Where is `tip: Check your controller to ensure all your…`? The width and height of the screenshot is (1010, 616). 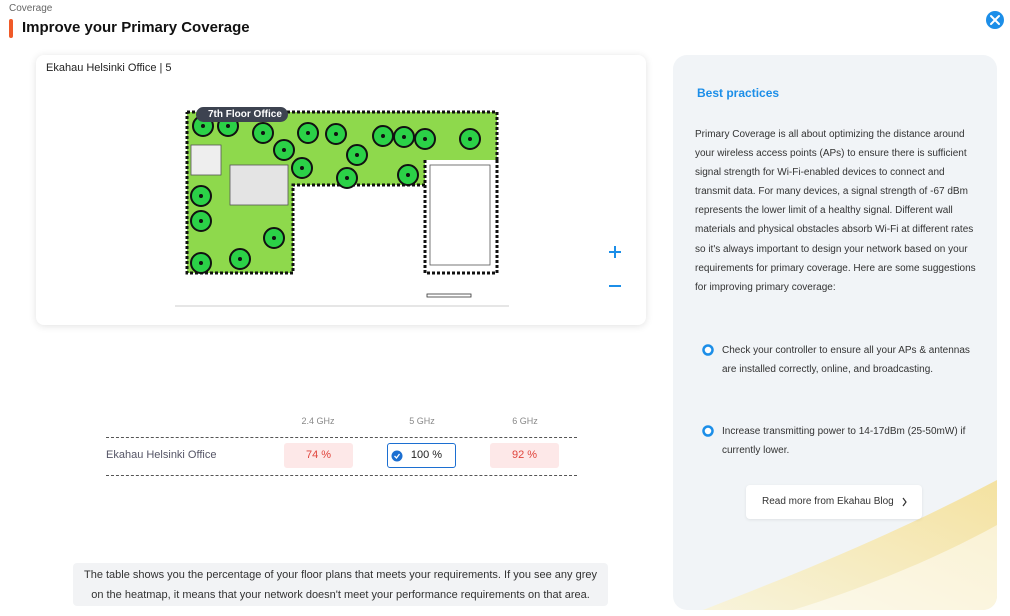 tip: Check your controller to ensure all your… is located at coordinates (846, 360).